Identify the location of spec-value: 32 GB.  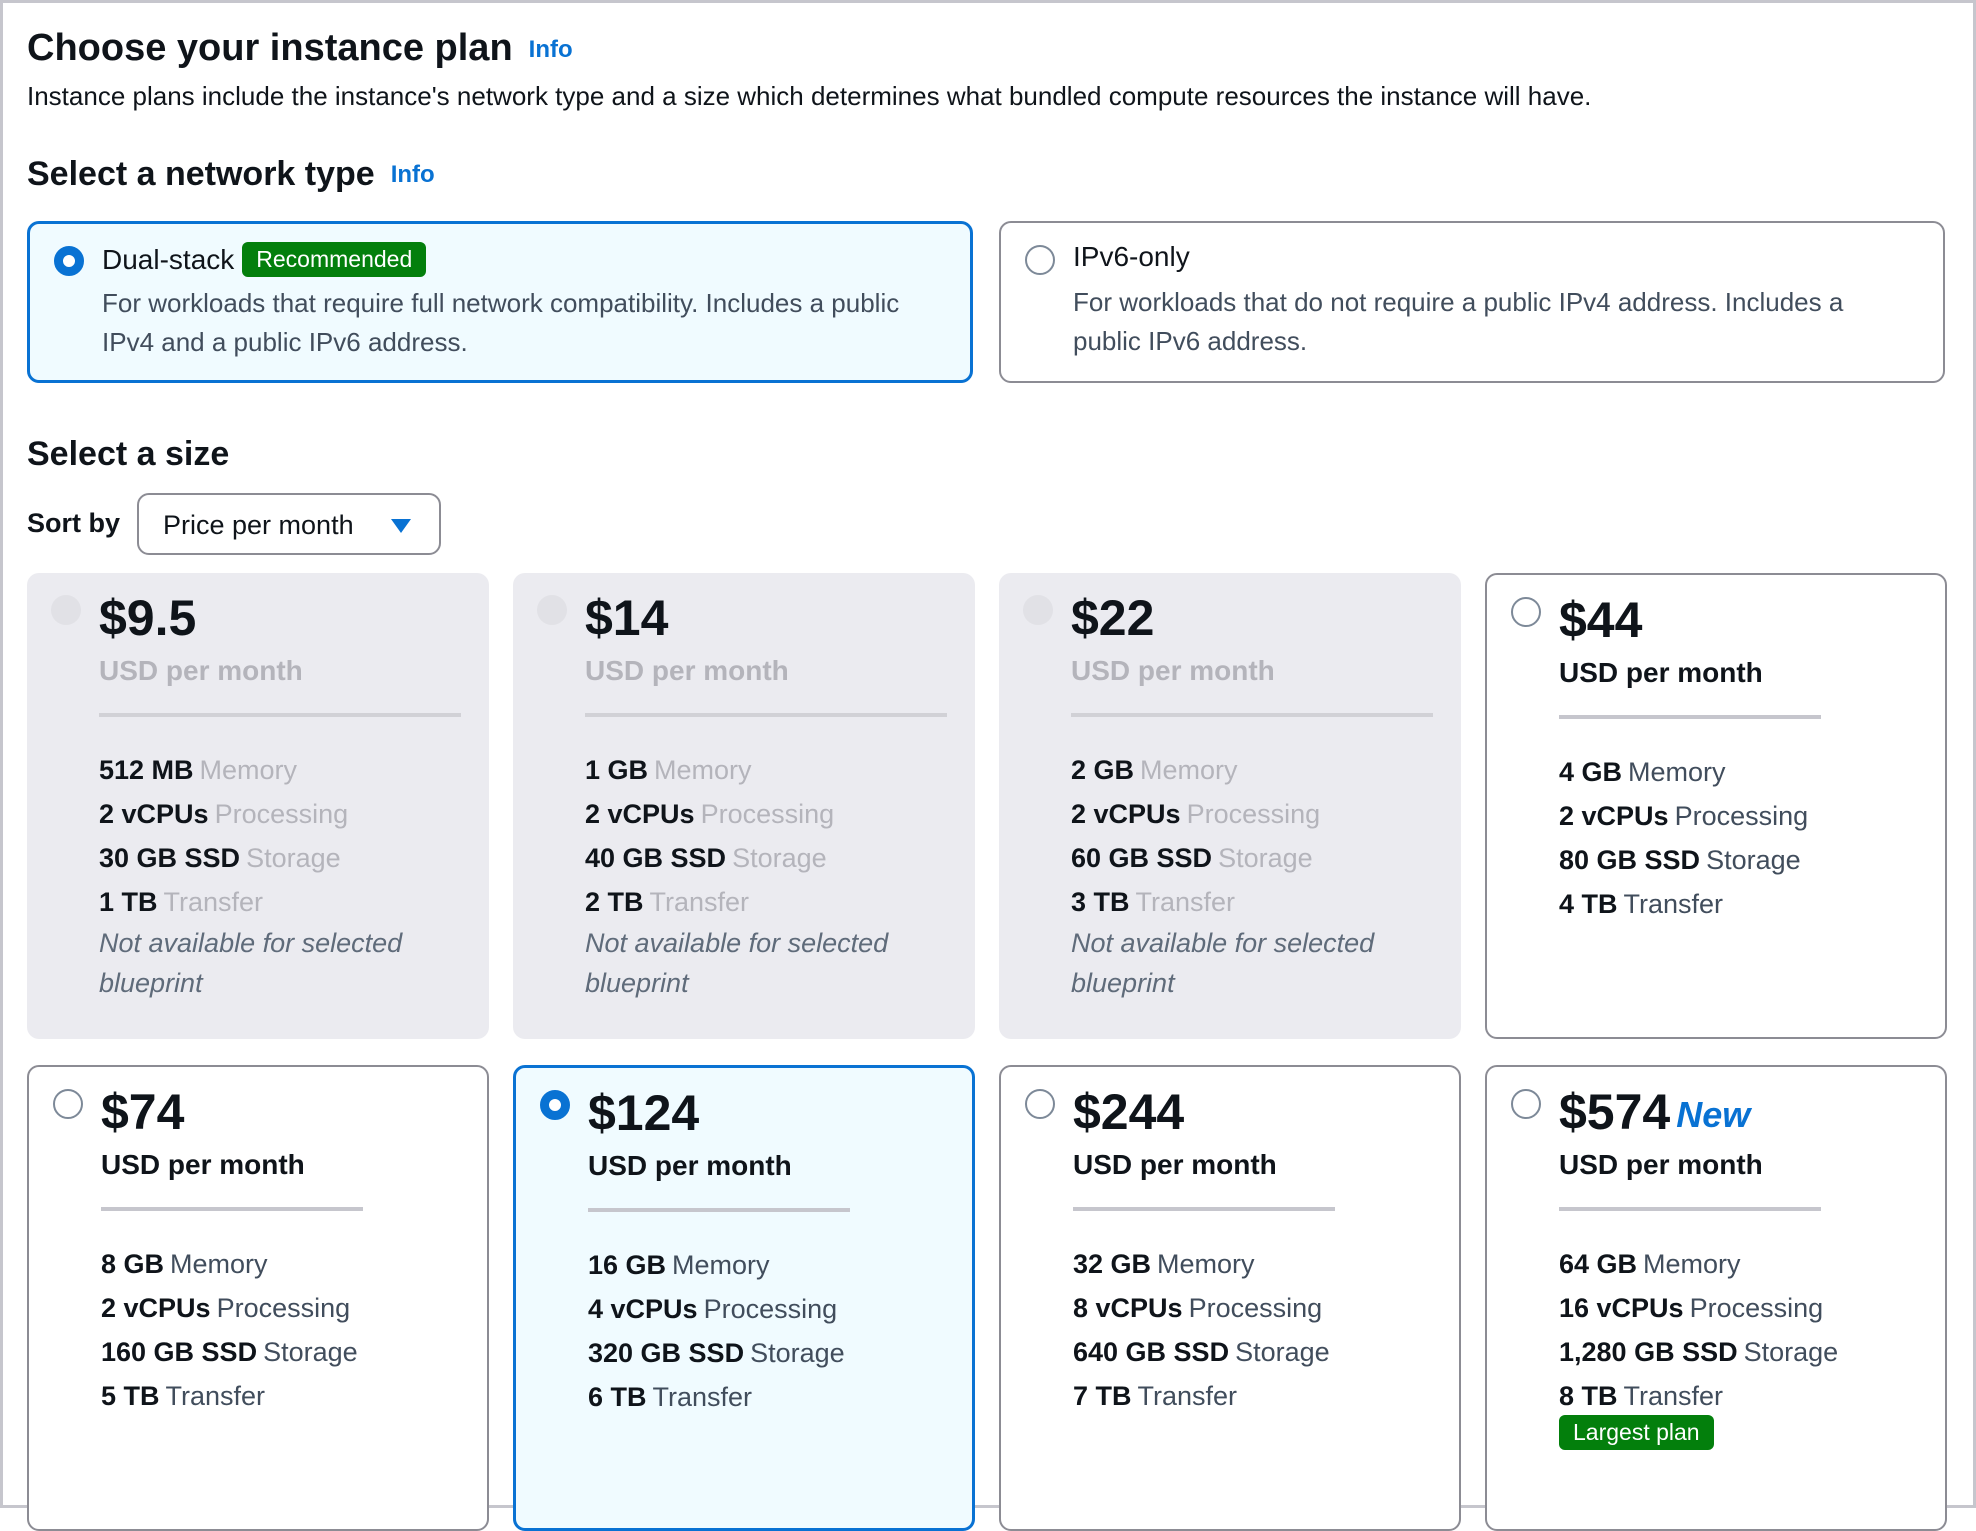
(1112, 1264).